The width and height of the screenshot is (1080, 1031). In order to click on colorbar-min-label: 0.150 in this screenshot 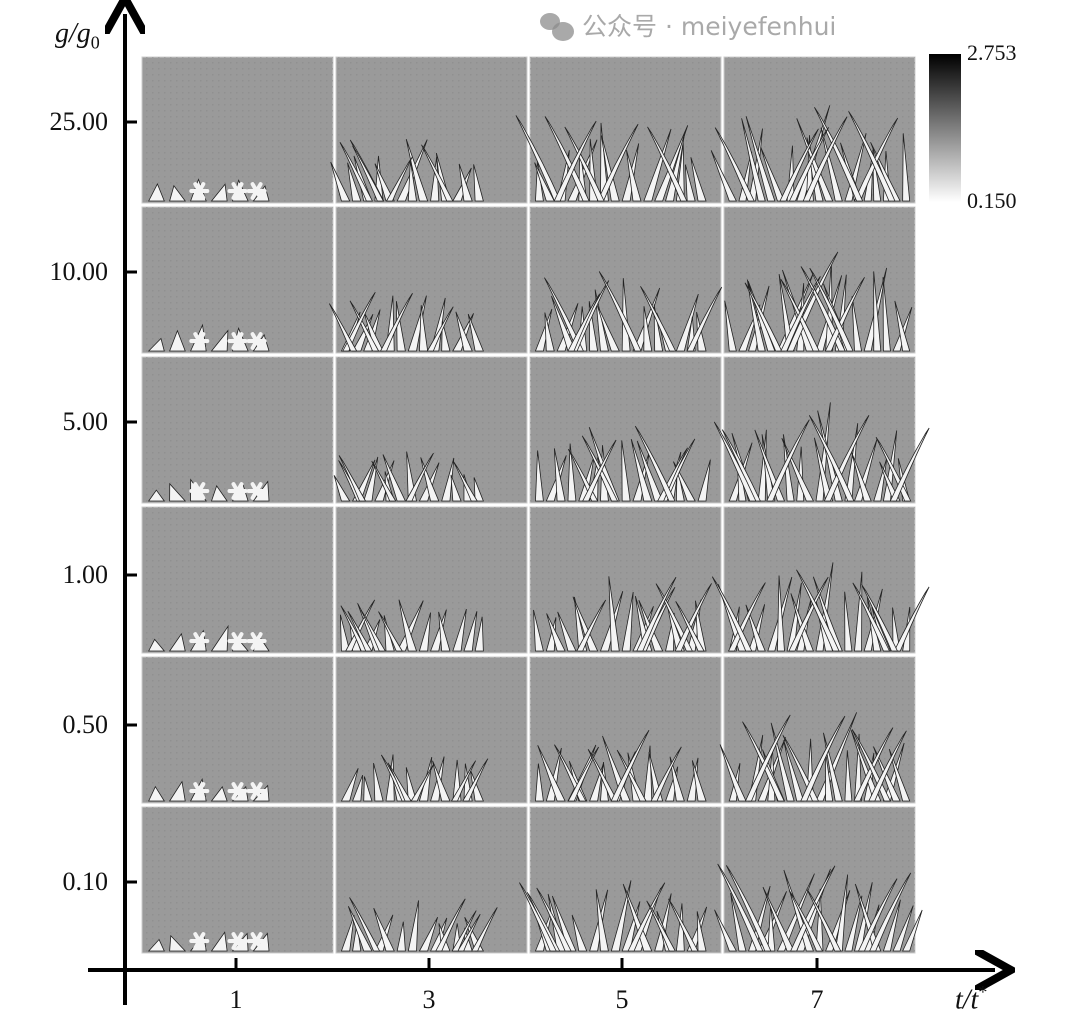, I will do `click(992, 200)`.